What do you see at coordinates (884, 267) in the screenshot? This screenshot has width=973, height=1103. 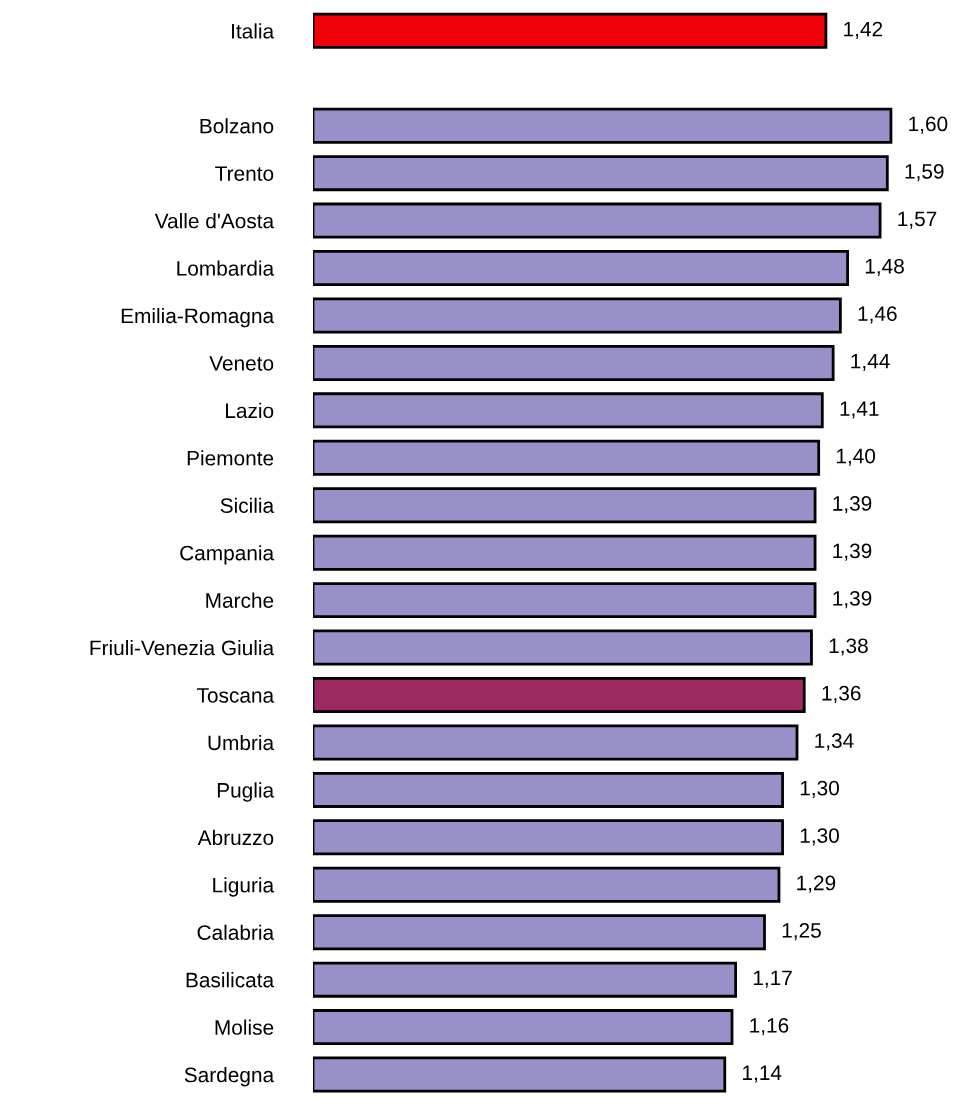 I see `data-label: 1,48` at bounding box center [884, 267].